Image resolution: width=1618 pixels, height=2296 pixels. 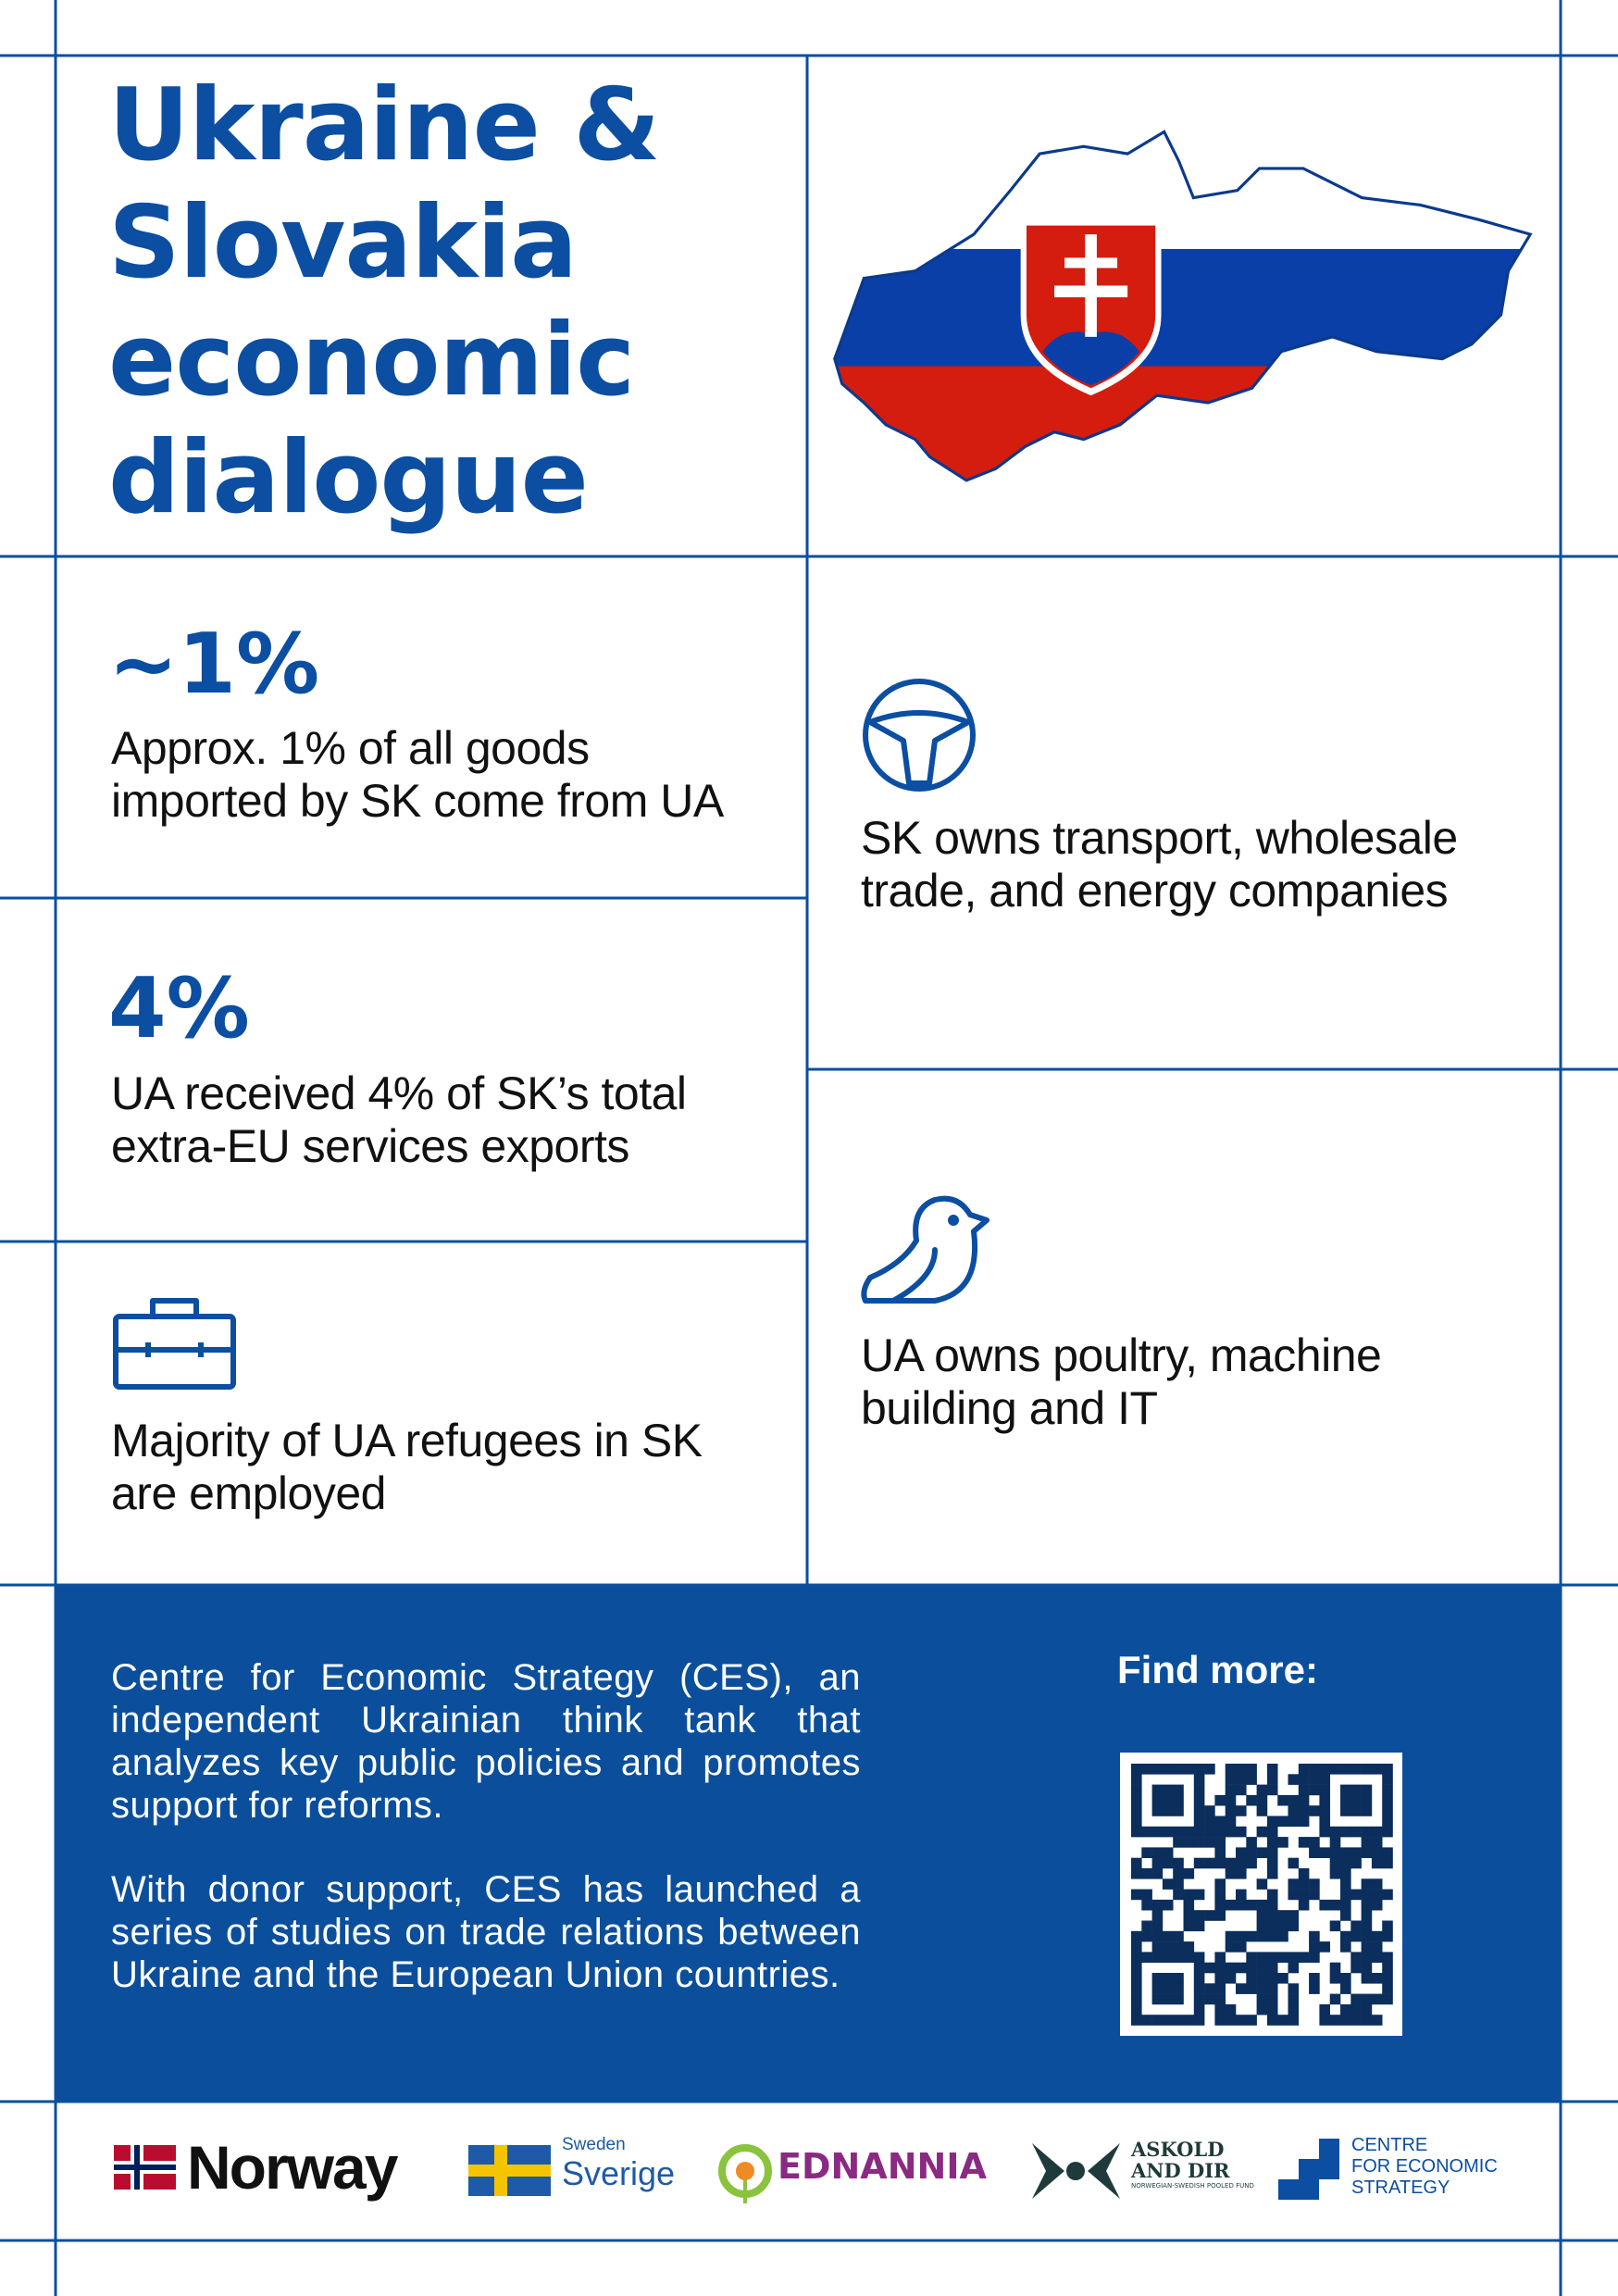 I want to click on title-line: Slovakia, so click(x=343, y=243).